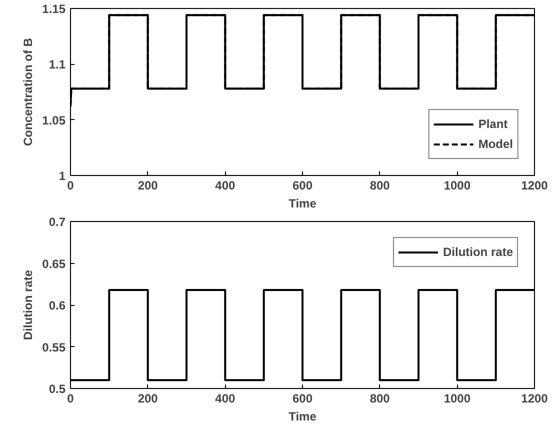 The width and height of the screenshot is (554, 426). What do you see at coordinates (62, 176) in the screenshot?
I see `y-tick-label: 1` at bounding box center [62, 176].